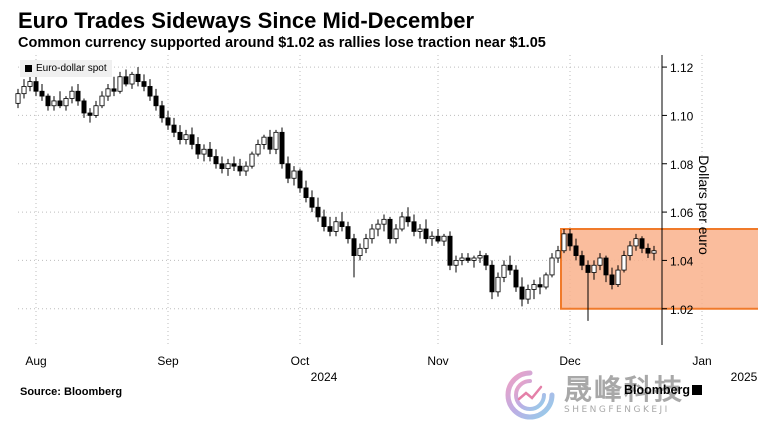 The width and height of the screenshot is (758, 421). Describe the element at coordinates (659, 269) in the screenshot. I see `highlight-box` at that location.